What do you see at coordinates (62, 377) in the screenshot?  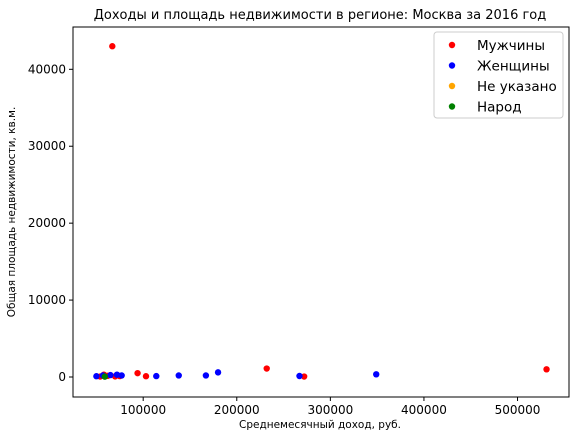 I see `y-tick-label: 0` at bounding box center [62, 377].